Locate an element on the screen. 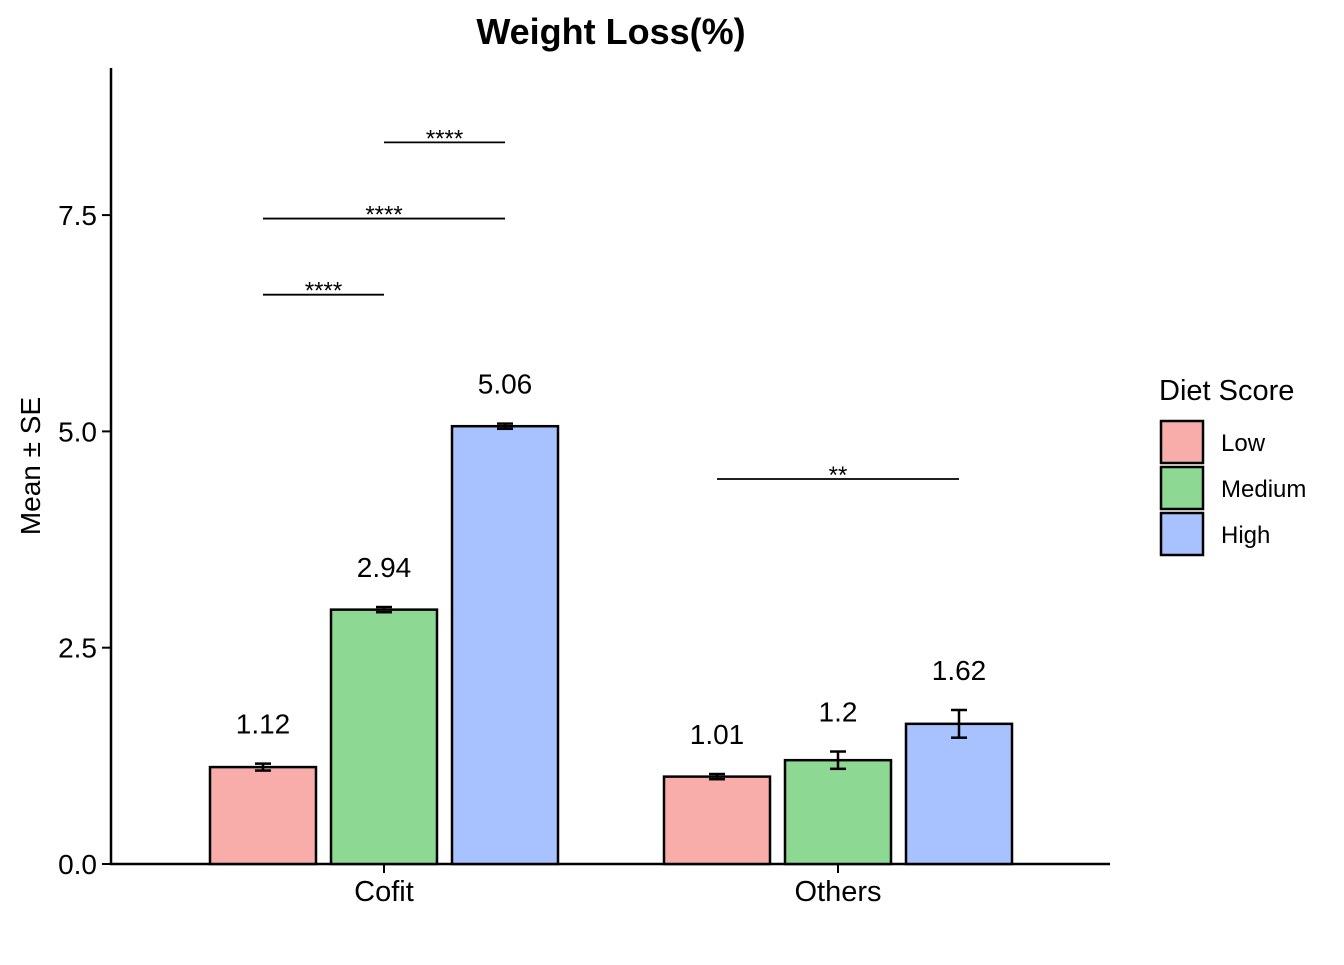  legend-key-high is located at coordinates (1182, 534).